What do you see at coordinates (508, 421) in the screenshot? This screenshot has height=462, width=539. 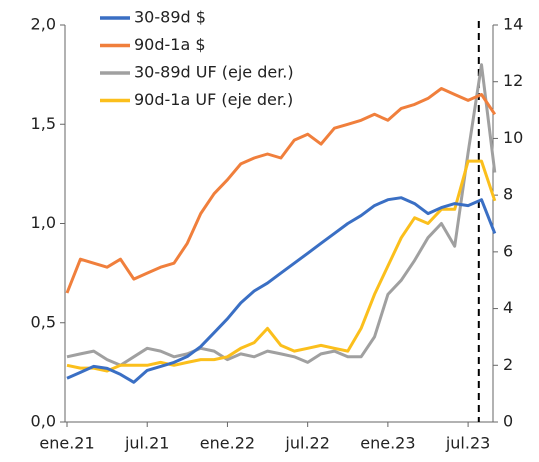 I see `y2-tick-label: 0` at bounding box center [508, 421].